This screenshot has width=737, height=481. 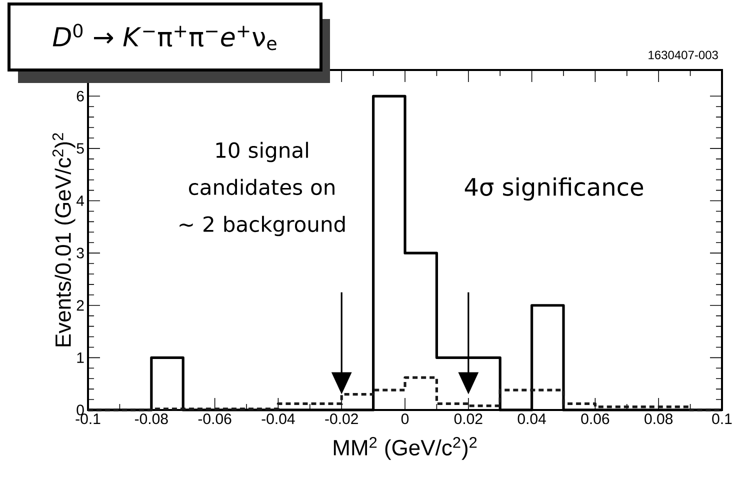 I want to click on x-tick-label: -0.04, so click(x=278, y=419).